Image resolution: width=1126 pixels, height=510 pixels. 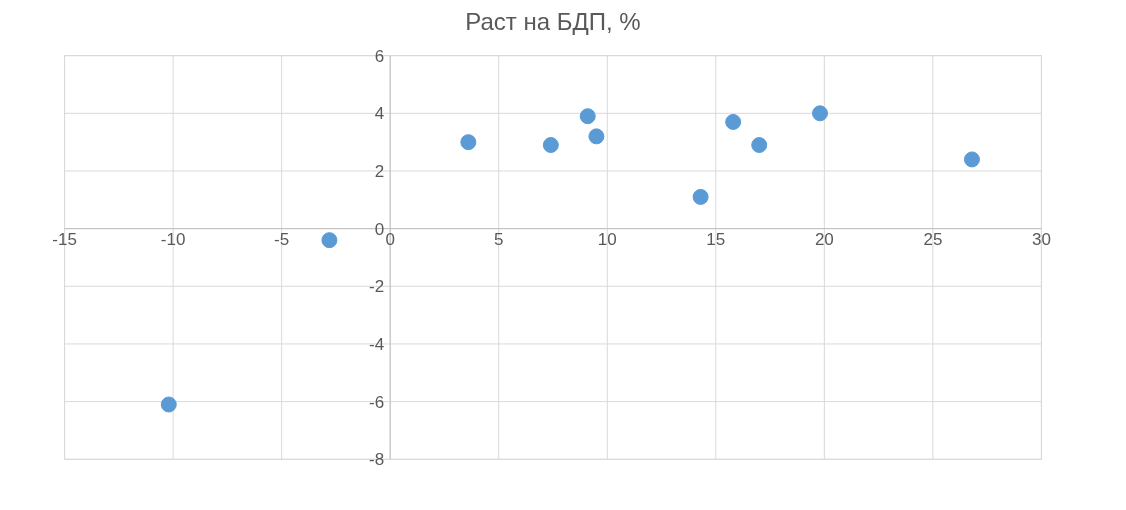 I want to click on y-tick-label: -6, so click(x=377, y=402).